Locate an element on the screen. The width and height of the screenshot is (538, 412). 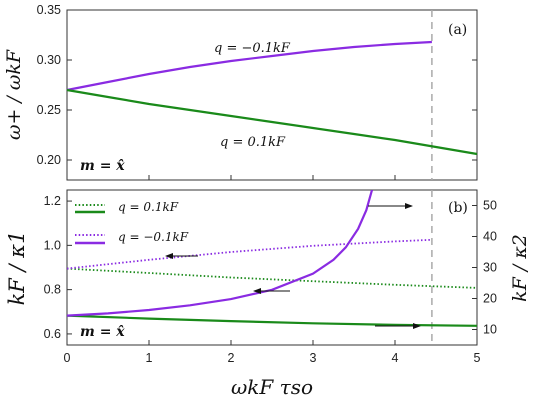
panel-b-ytick-label-right: 50 is located at coordinates (490, 206).